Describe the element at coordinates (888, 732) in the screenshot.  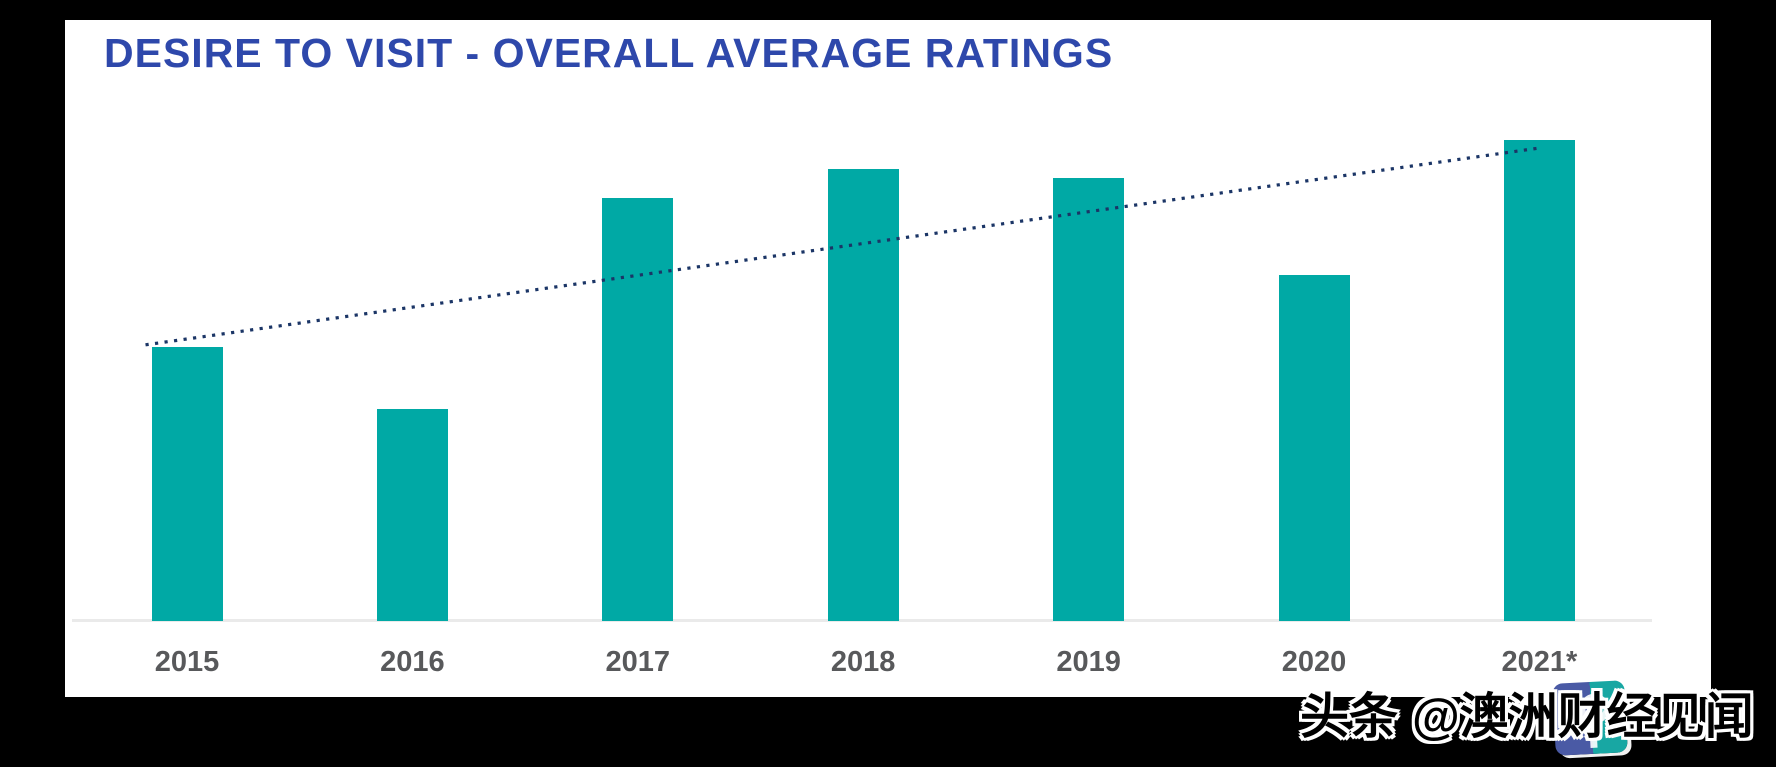
I see `letterbox-bottom` at that location.